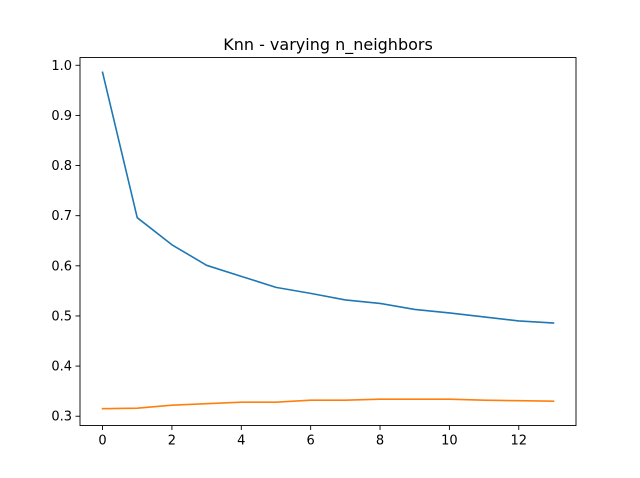 The height and width of the screenshot is (478, 640). I want to click on y-tick-label: 0.3, so click(61, 417).